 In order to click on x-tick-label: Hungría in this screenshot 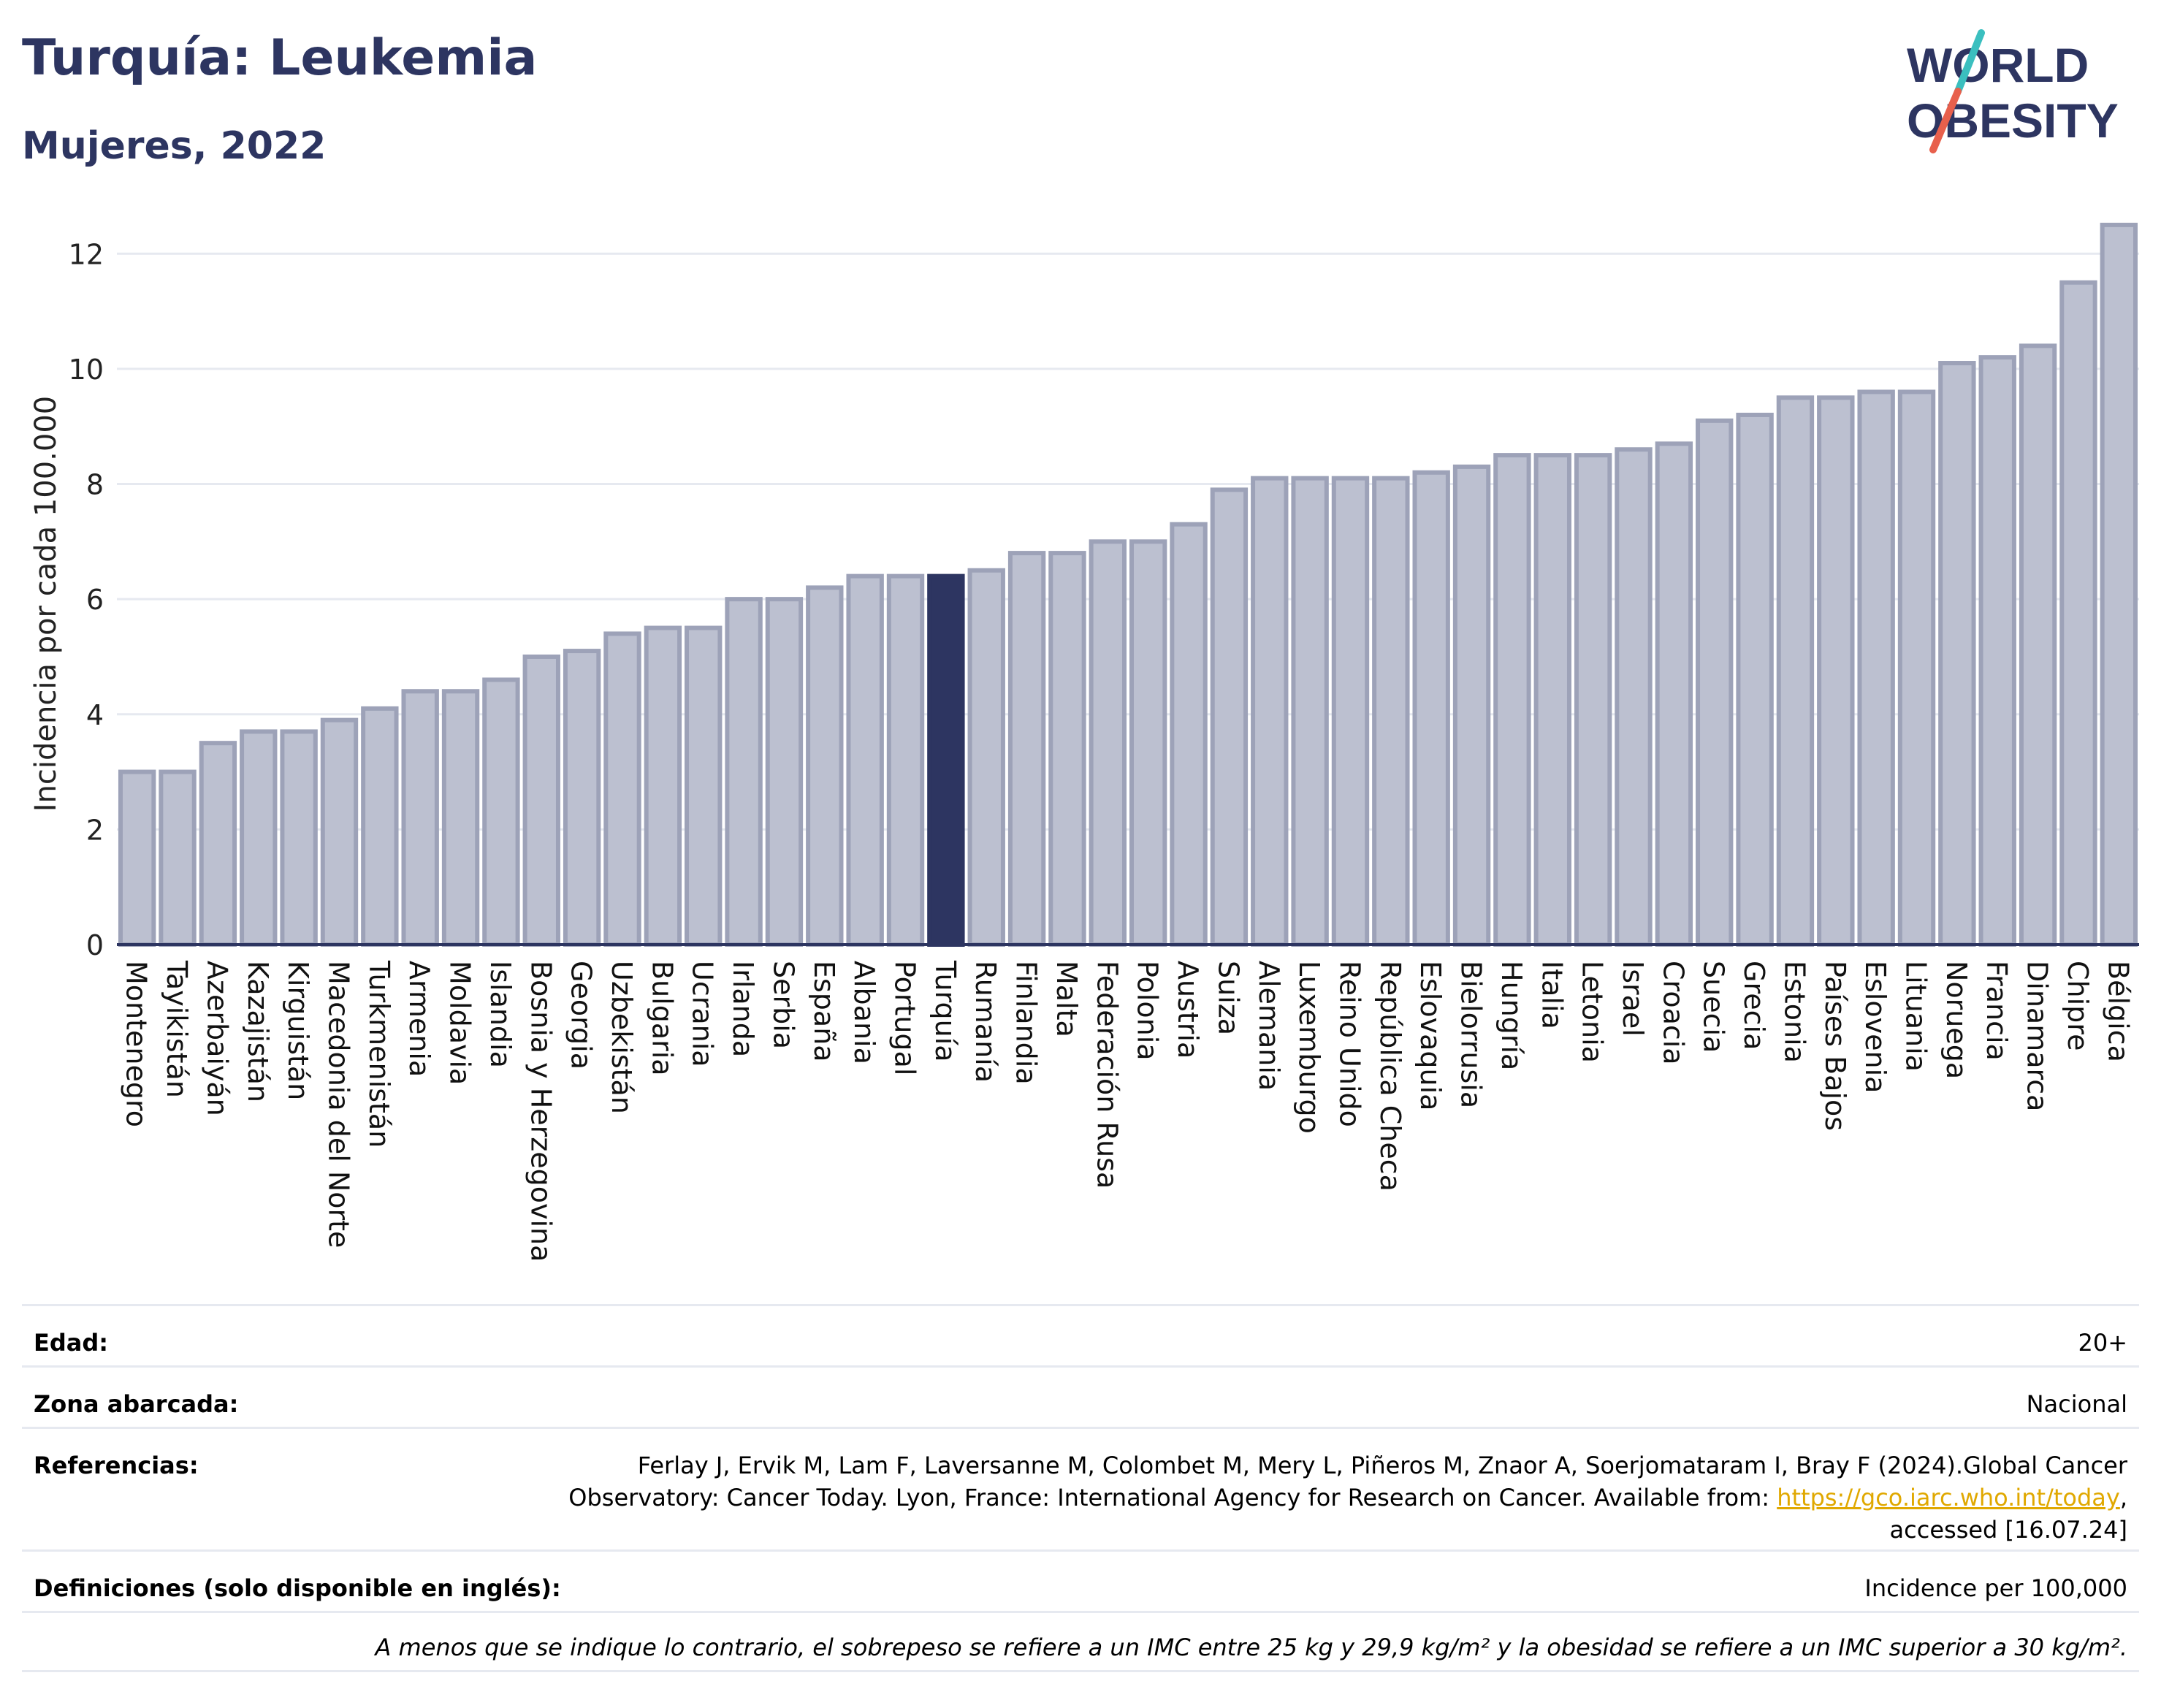, I will do `click(1511, 1015)`.